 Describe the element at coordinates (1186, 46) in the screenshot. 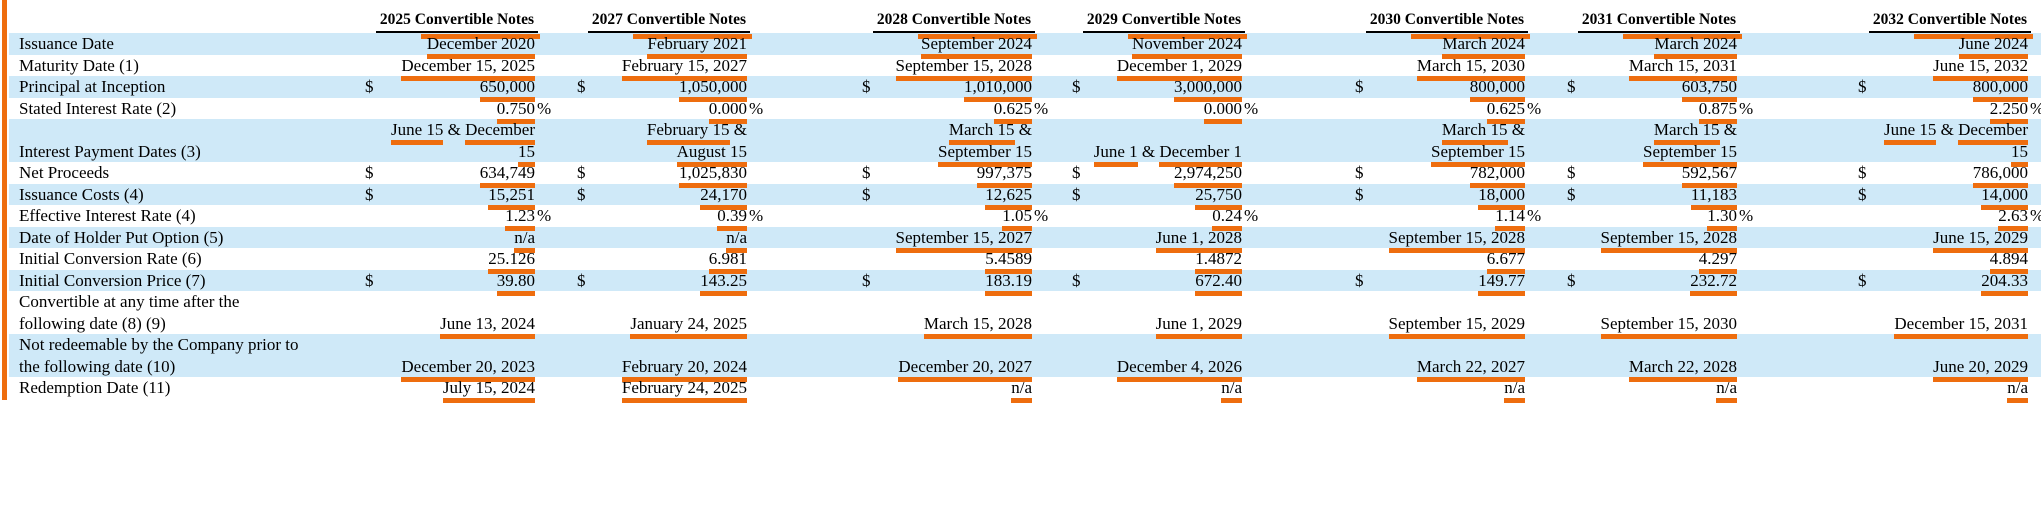

I see `cell-value: November 2024` at that location.